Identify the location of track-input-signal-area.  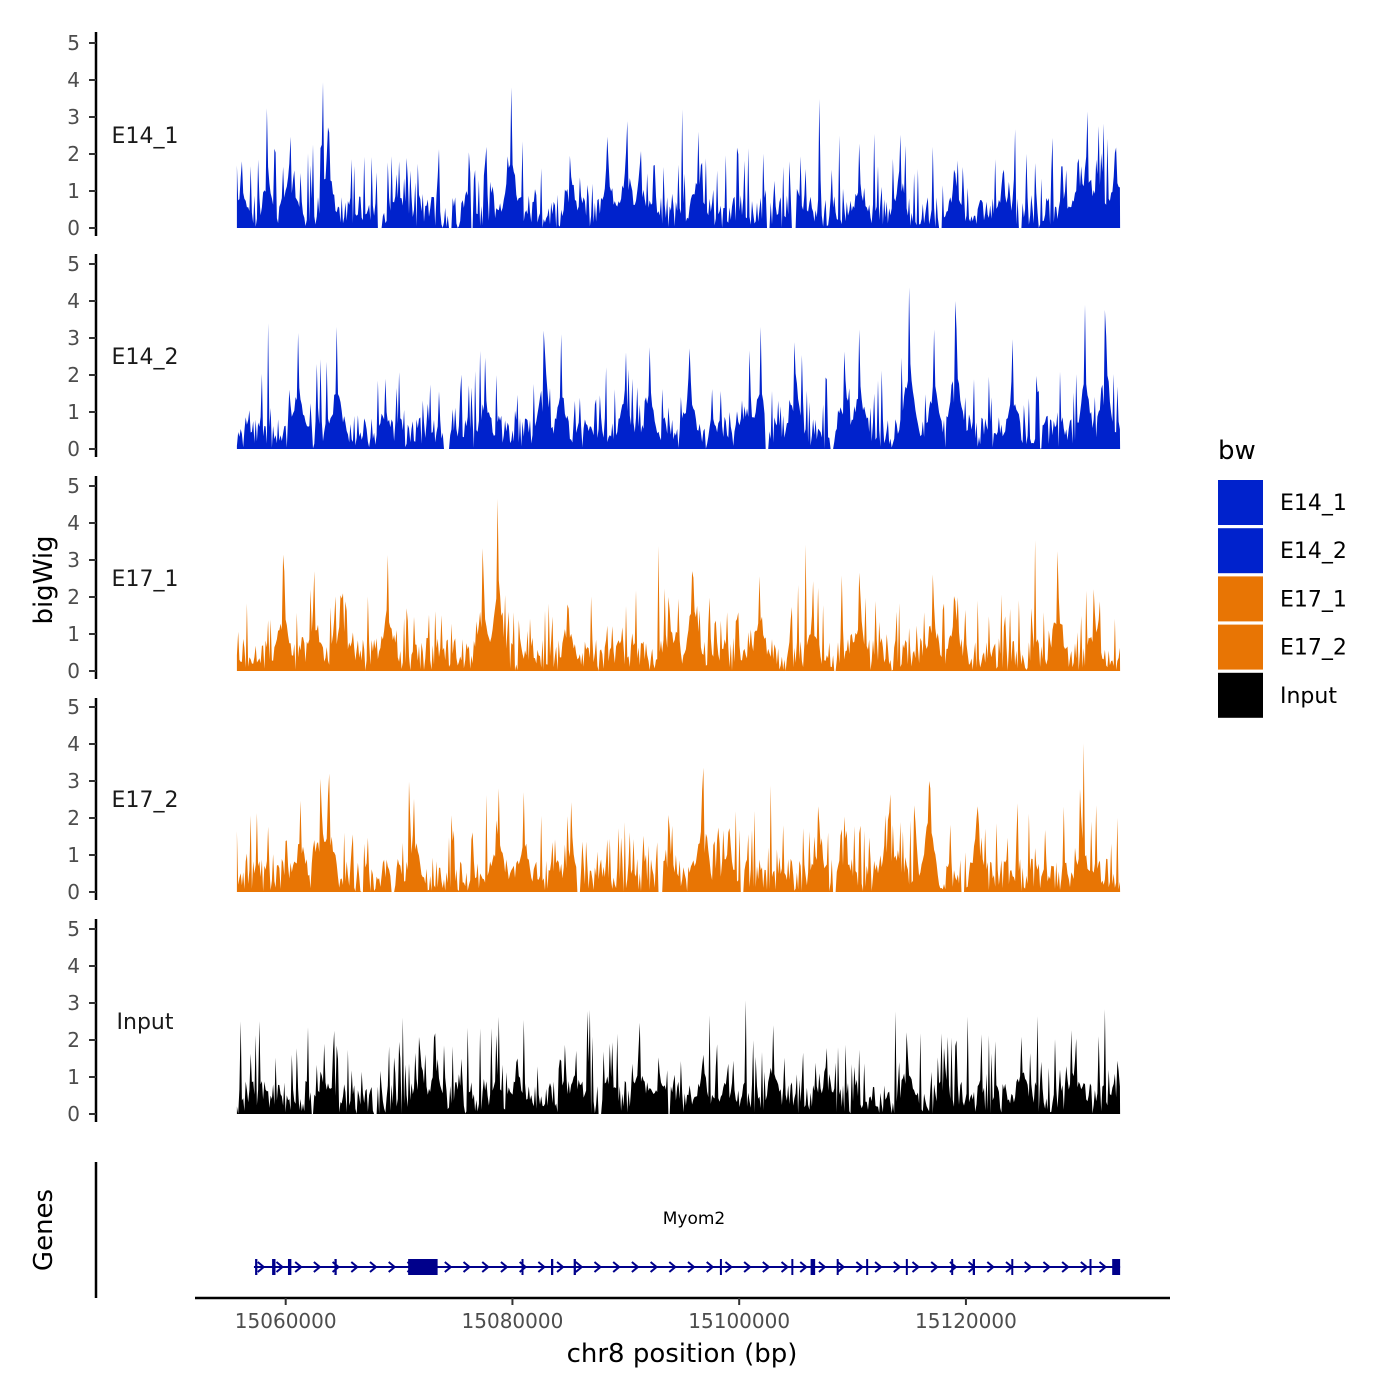
(678, 1057).